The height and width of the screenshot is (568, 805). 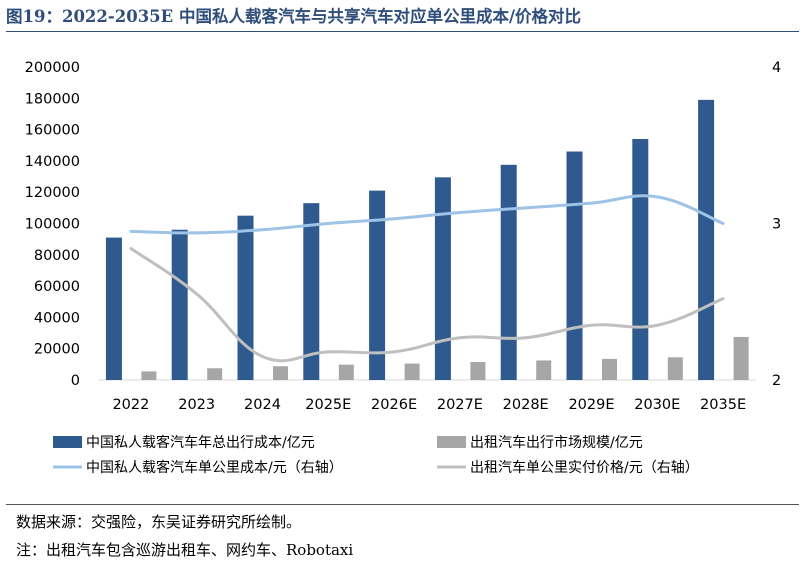 What do you see at coordinates (214, 467) in the screenshot?
I see `legend-label: 中国私人载客汽车单公里成本/元（右轴）` at bounding box center [214, 467].